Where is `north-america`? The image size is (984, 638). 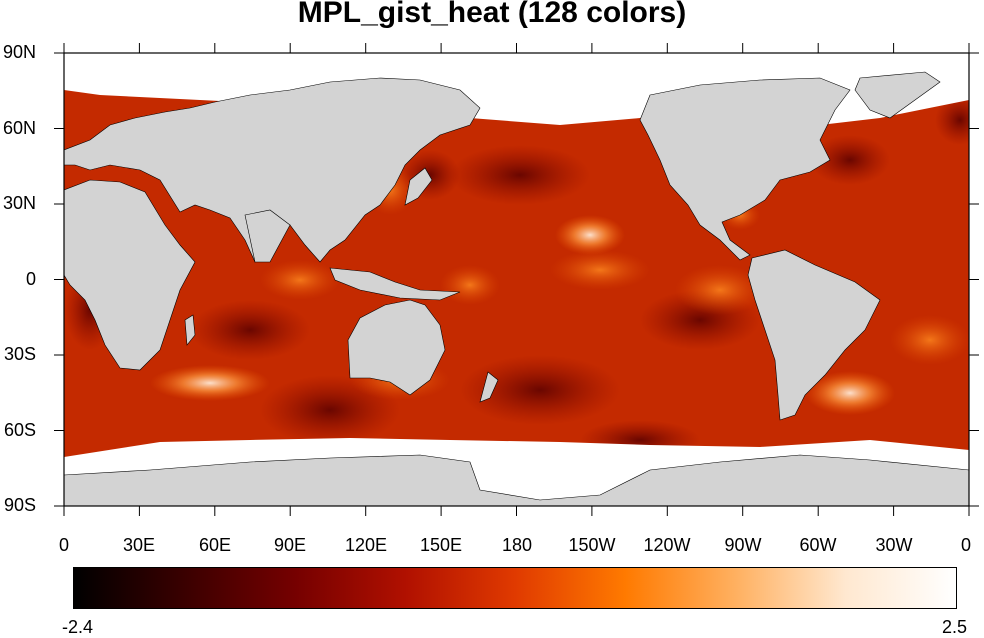 north-america is located at coordinates (745, 169).